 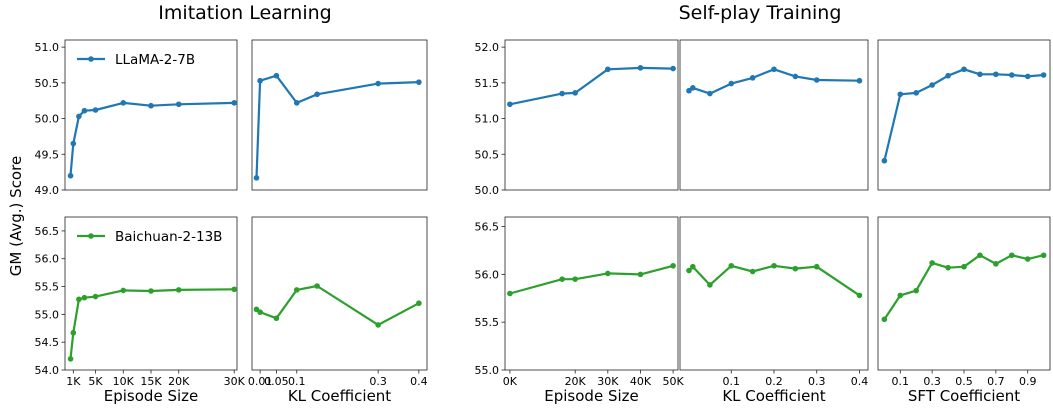 What do you see at coordinates (47, 370) in the screenshot?
I see `y-tick-label: 54.0` at bounding box center [47, 370].